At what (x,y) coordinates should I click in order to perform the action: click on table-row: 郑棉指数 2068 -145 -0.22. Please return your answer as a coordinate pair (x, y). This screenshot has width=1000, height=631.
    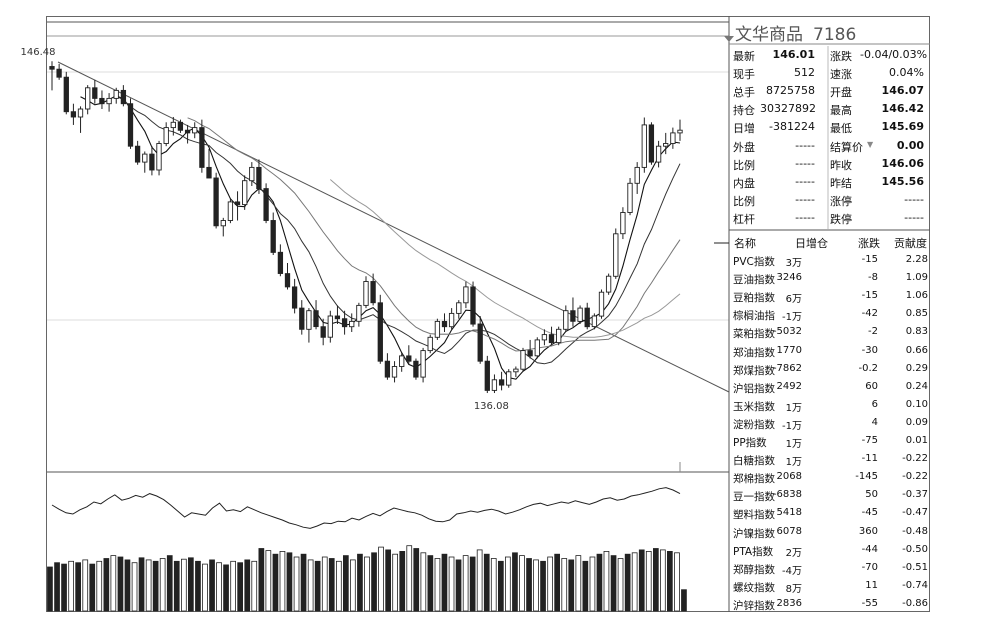
    Looking at the image, I should click on (831, 478).